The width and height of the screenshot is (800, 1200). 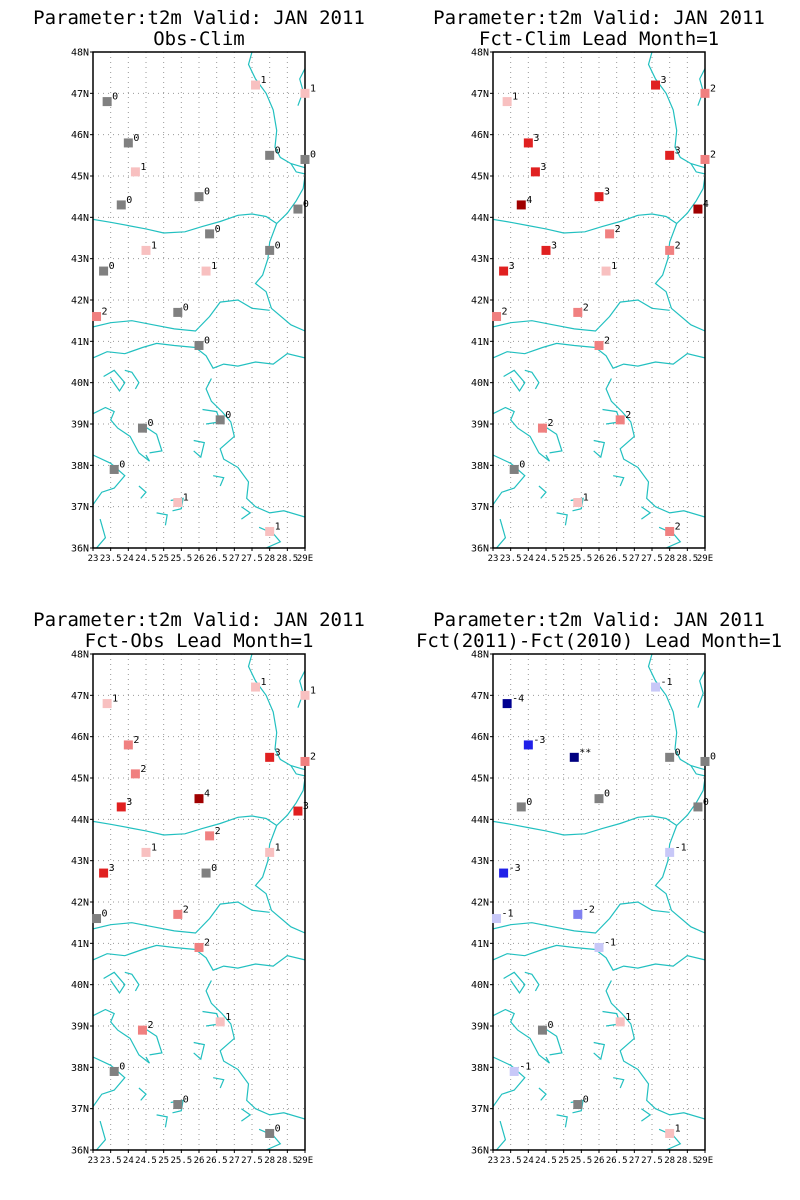 What do you see at coordinates (480, 259) in the screenshot?
I see `y-tick-label: 43N` at bounding box center [480, 259].